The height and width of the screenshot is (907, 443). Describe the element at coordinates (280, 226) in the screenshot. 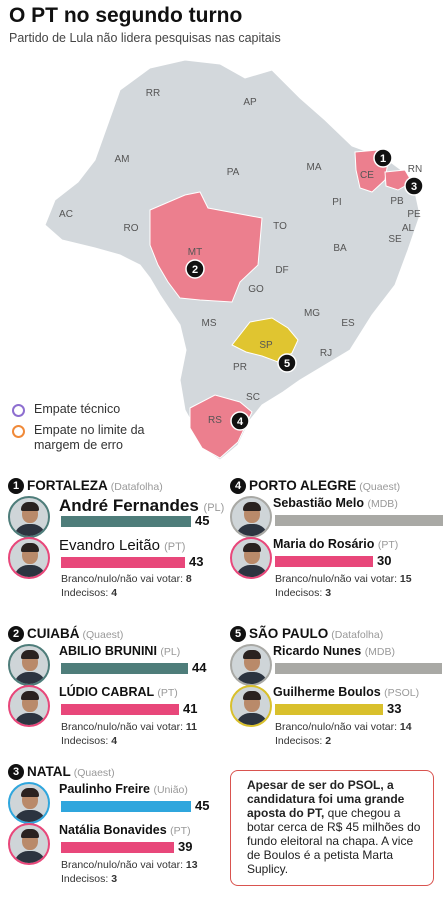

I see `state-label-to: TO` at that location.